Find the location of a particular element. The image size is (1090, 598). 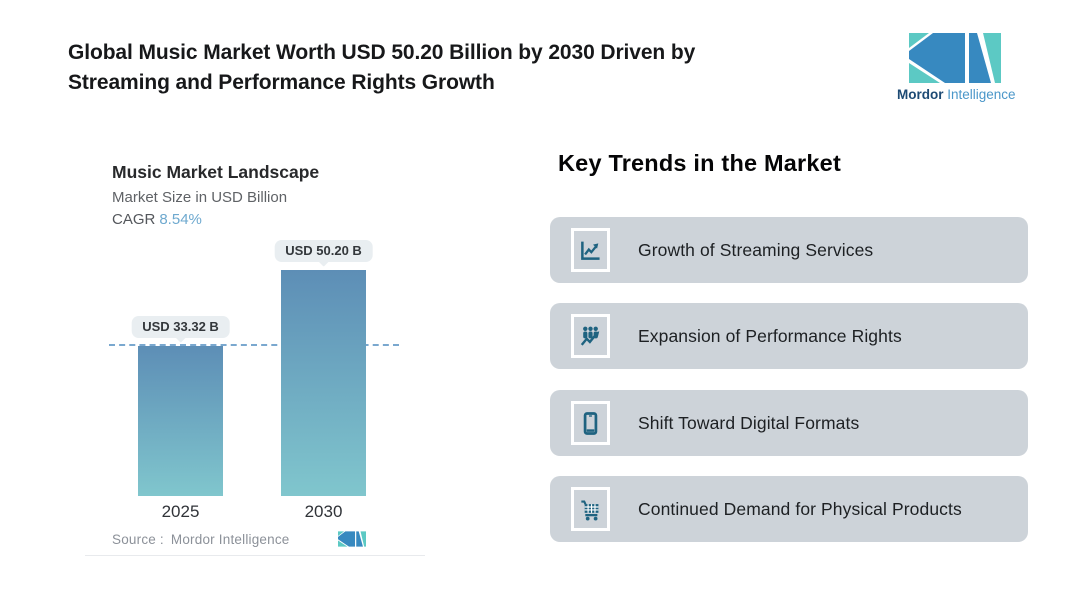

bar-column-2030: USD 50.20 B is located at coordinates (323, 365).